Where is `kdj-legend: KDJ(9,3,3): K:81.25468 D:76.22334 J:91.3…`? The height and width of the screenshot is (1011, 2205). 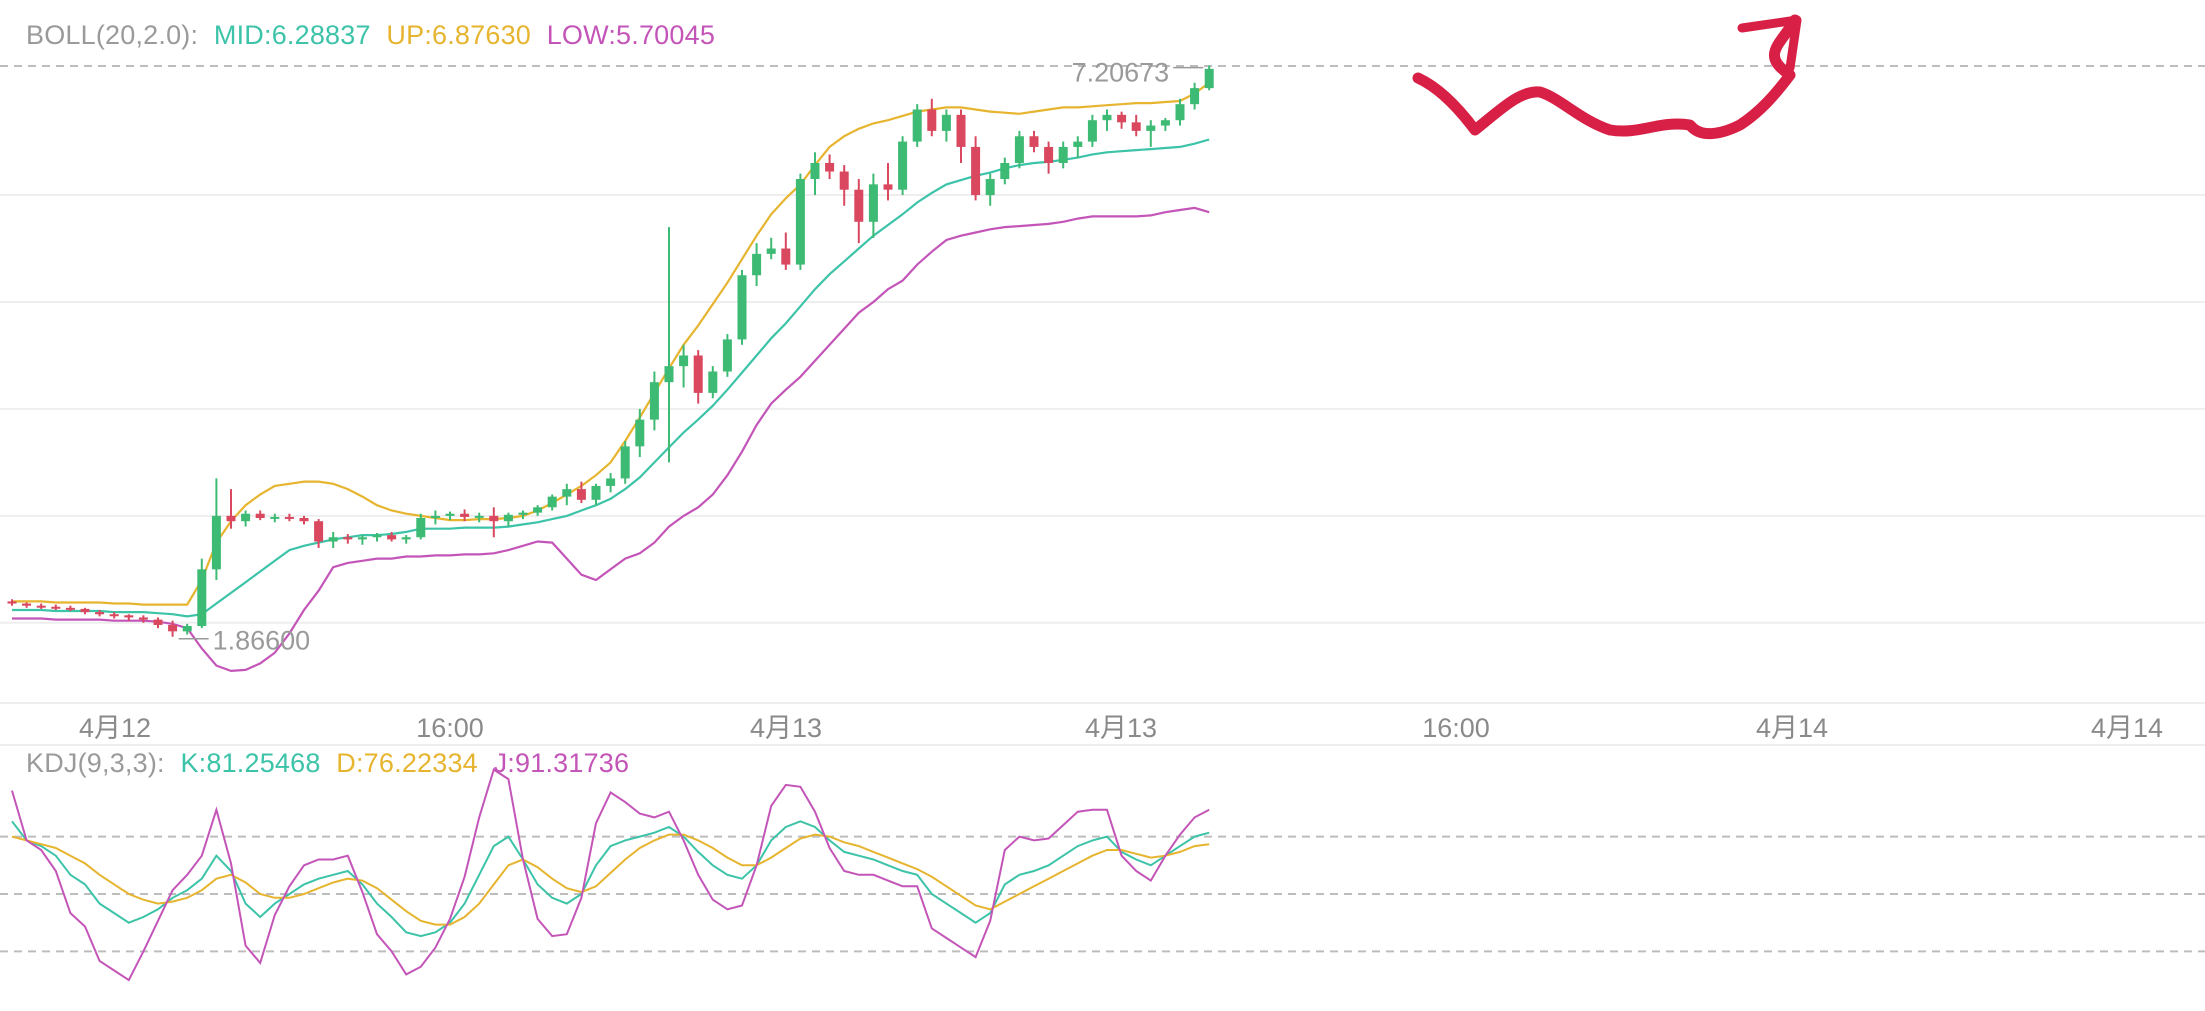
kdj-legend: KDJ(9,3,3): K:81.25468 D:76.22334 J:91.3… is located at coordinates (331, 763).